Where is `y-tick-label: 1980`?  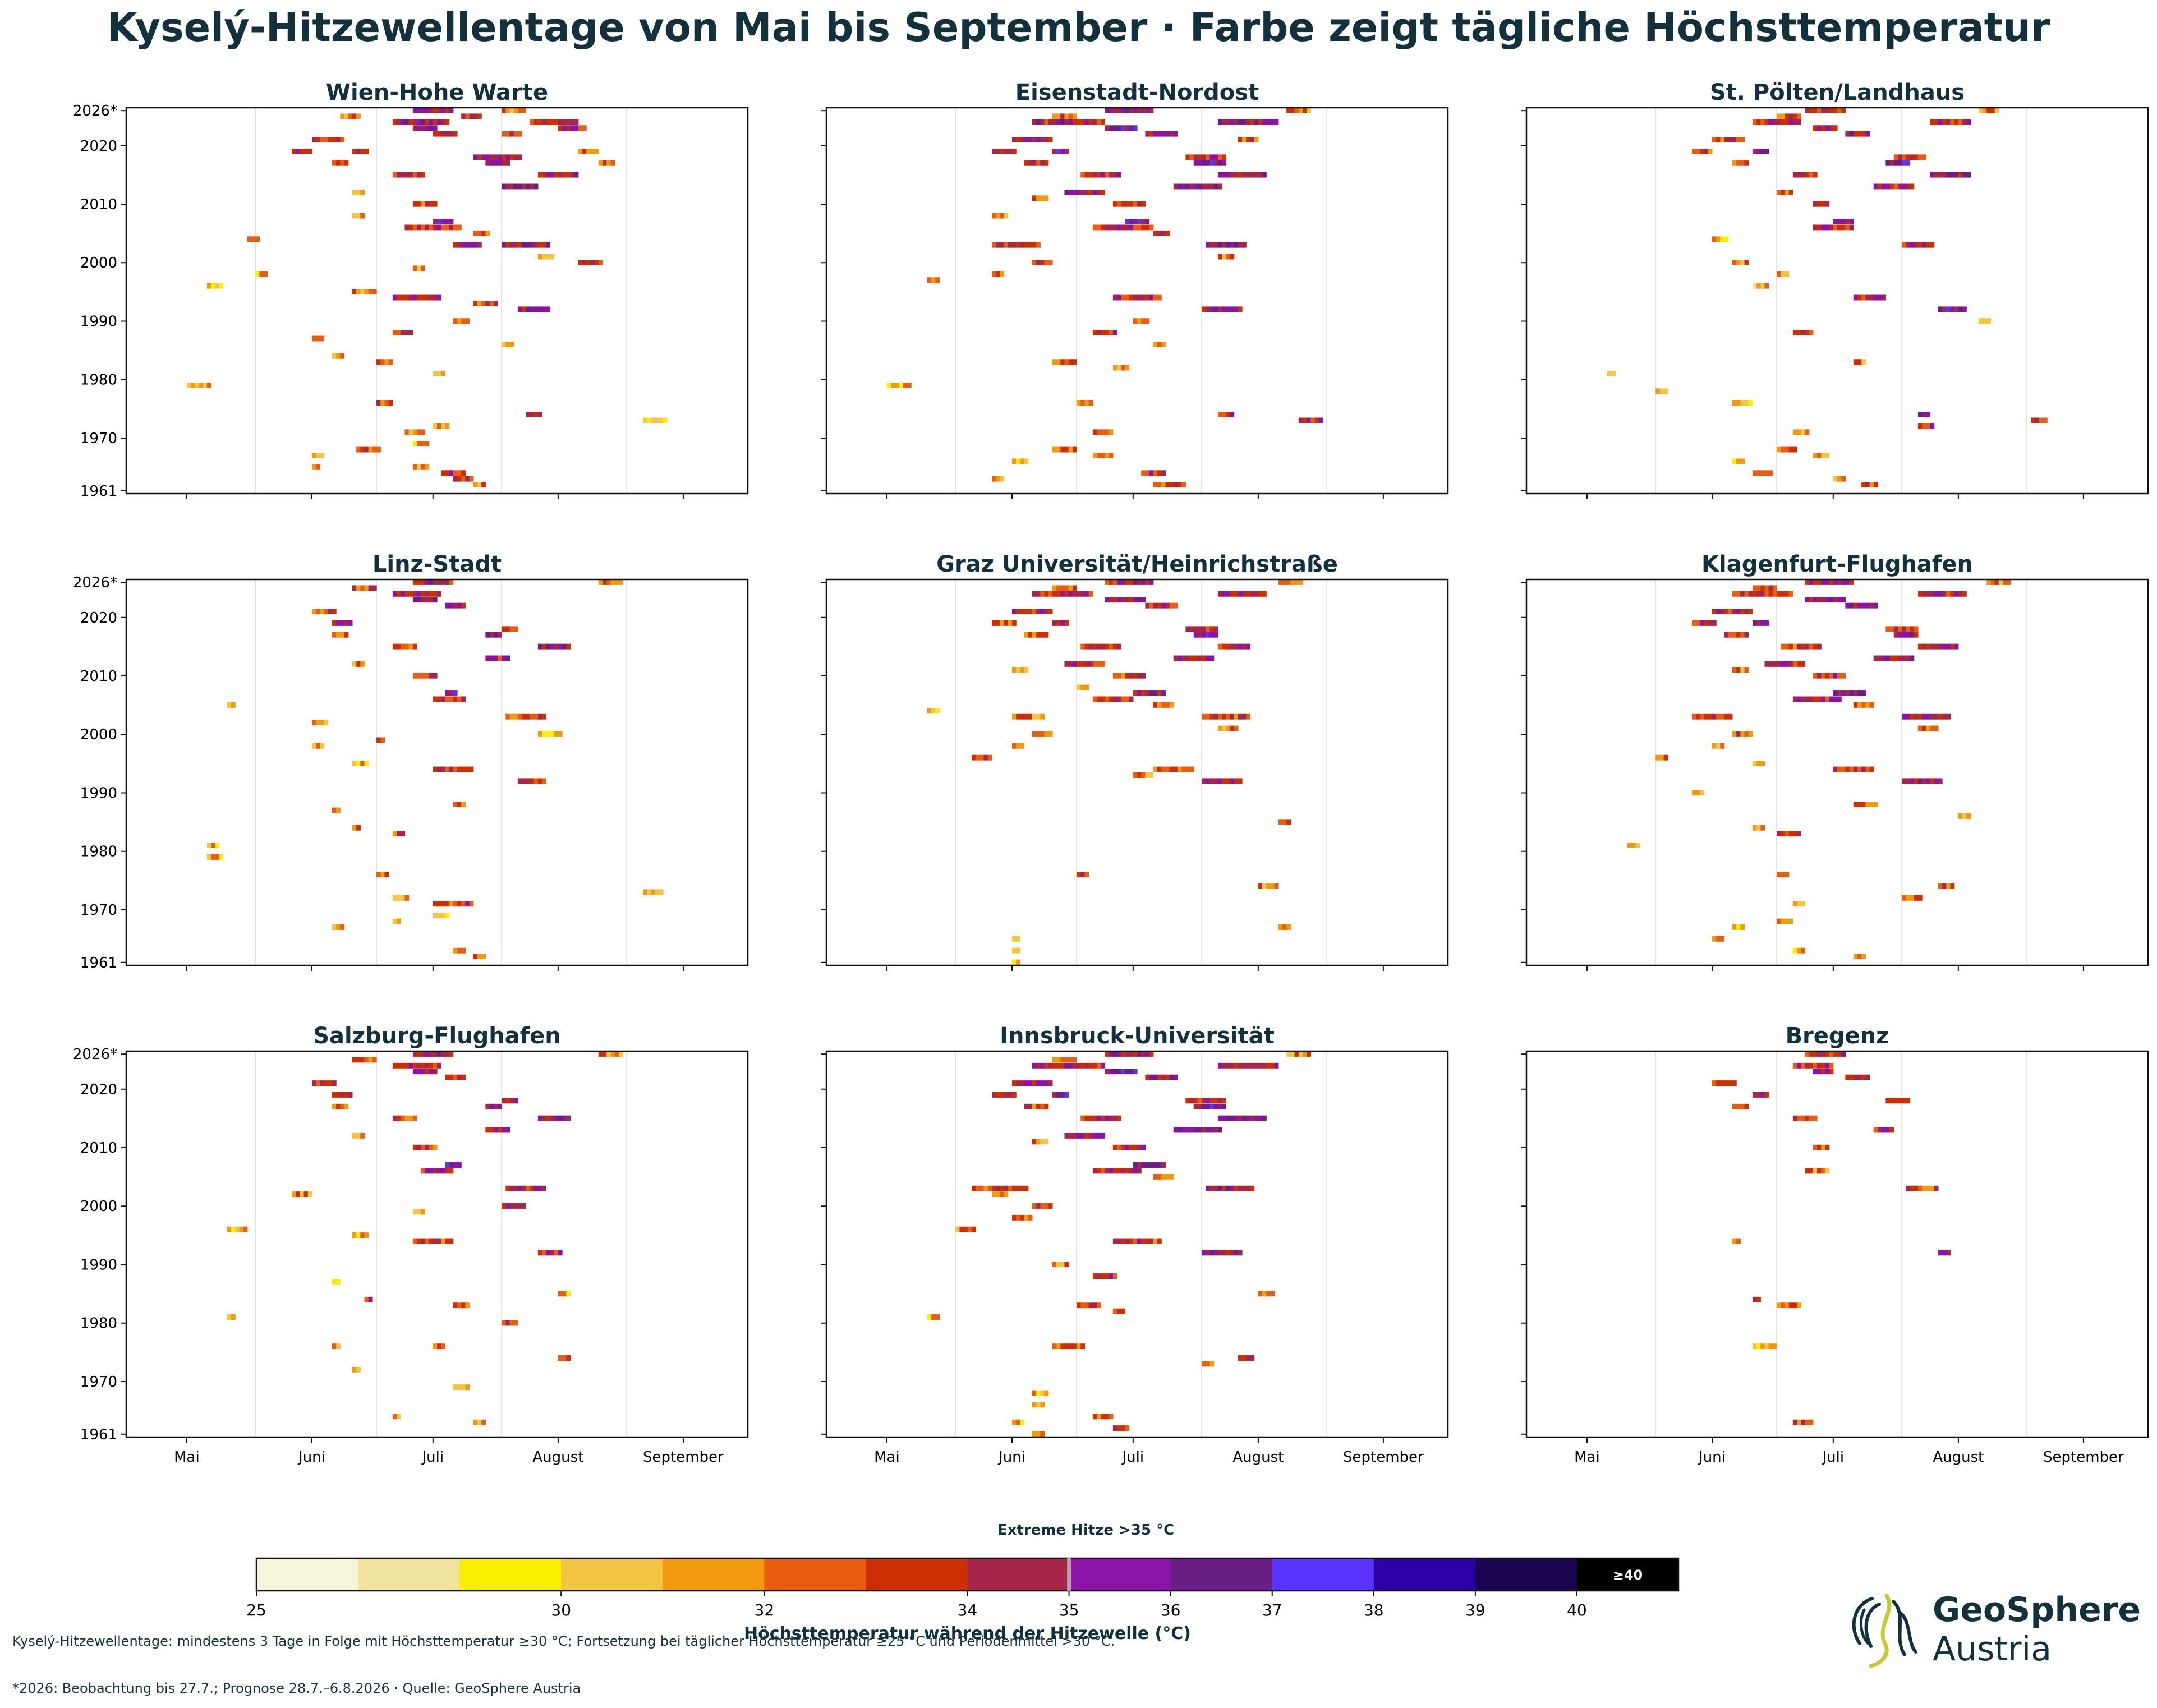 y-tick-label: 1980 is located at coordinates (98, 1323).